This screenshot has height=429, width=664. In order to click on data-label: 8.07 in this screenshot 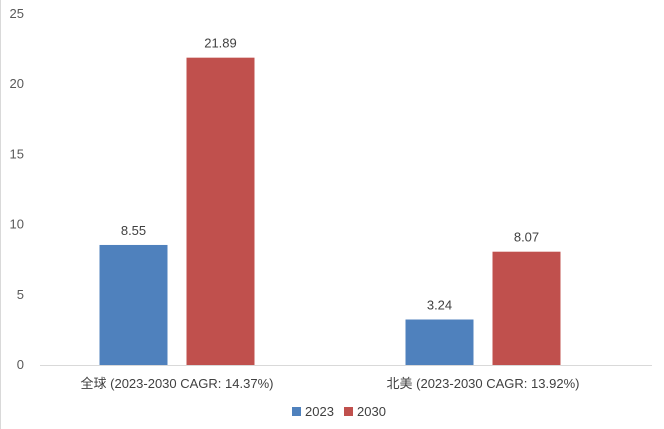, I will do `click(526, 237)`.